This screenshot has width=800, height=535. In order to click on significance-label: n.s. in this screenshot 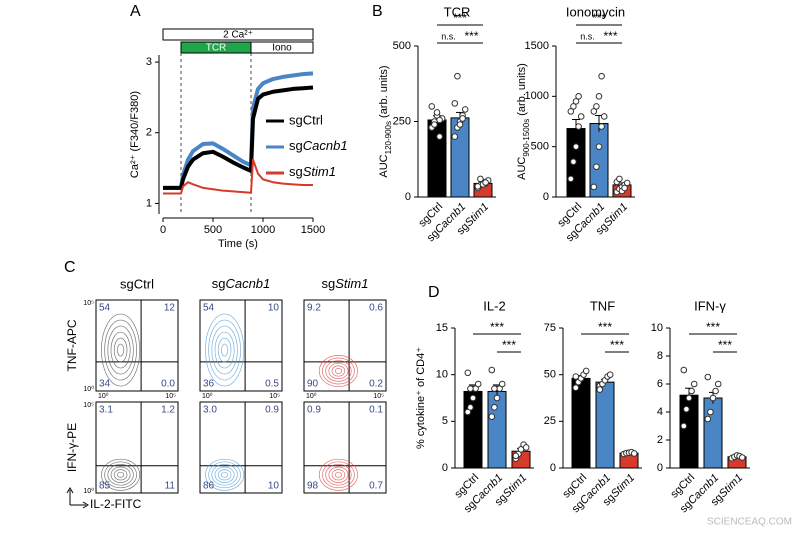, I will do `click(448, 36)`.